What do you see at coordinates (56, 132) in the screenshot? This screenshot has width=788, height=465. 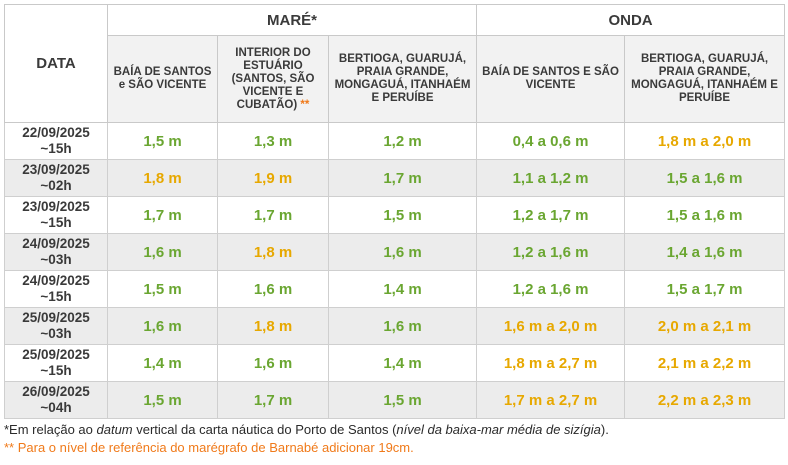 I see `date-text: 22/09/2025` at bounding box center [56, 132].